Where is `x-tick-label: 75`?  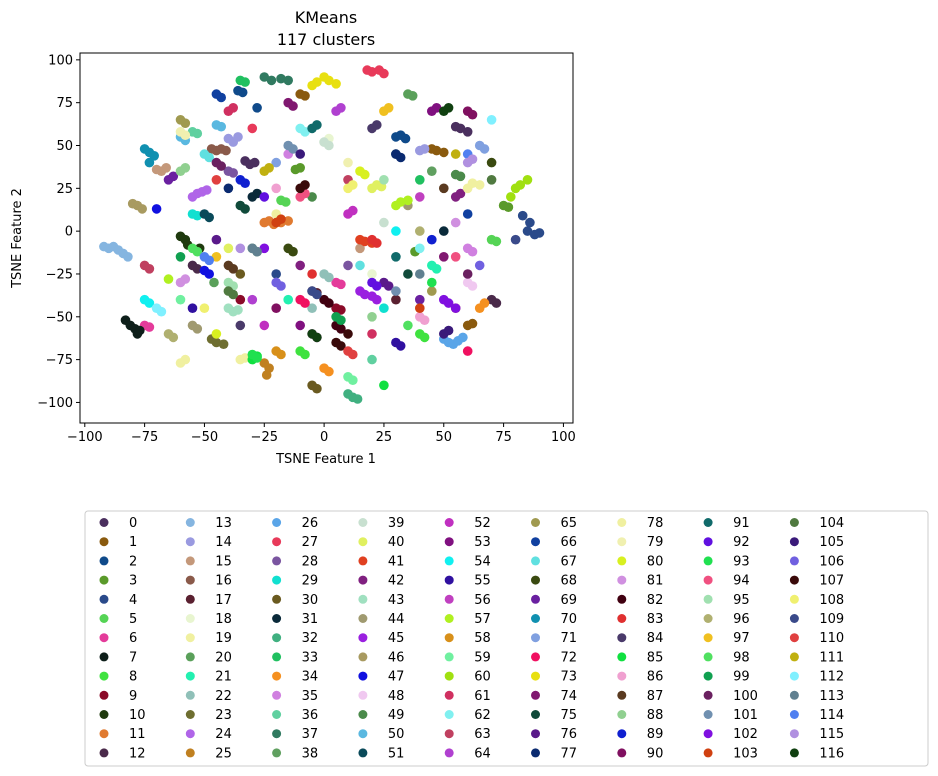 x-tick-label: 75 is located at coordinates (503, 437).